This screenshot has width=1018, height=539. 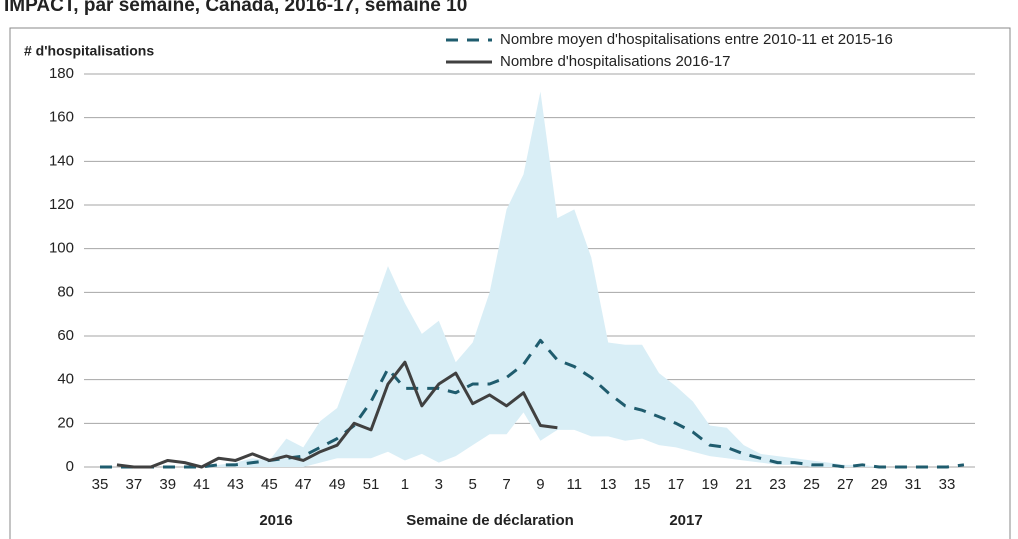 I want to click on series-line, so click(x=337, y=414).